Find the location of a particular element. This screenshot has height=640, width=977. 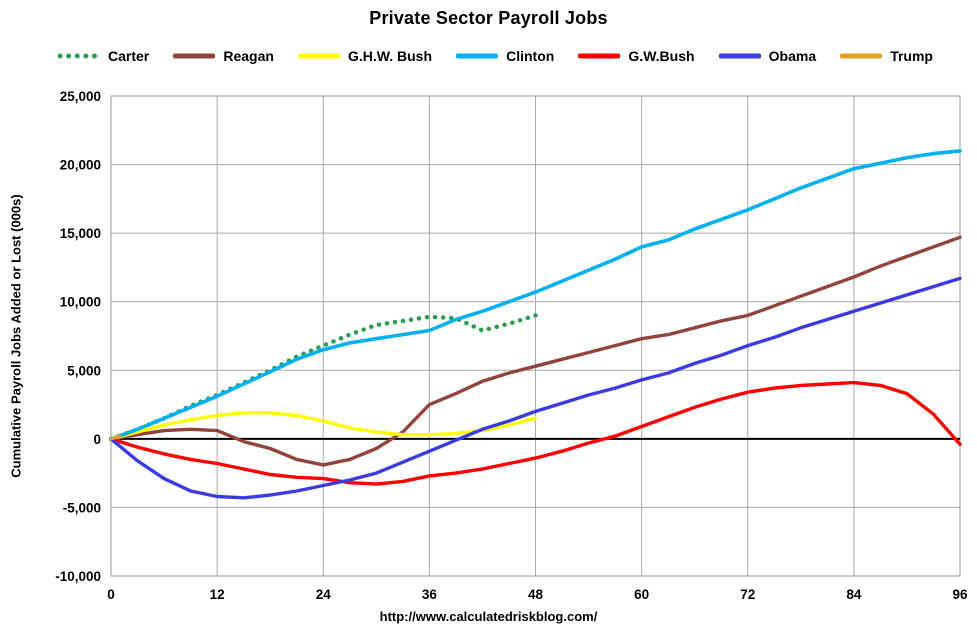

legend-item-carter: Carter is located at coordinates (103, 56).